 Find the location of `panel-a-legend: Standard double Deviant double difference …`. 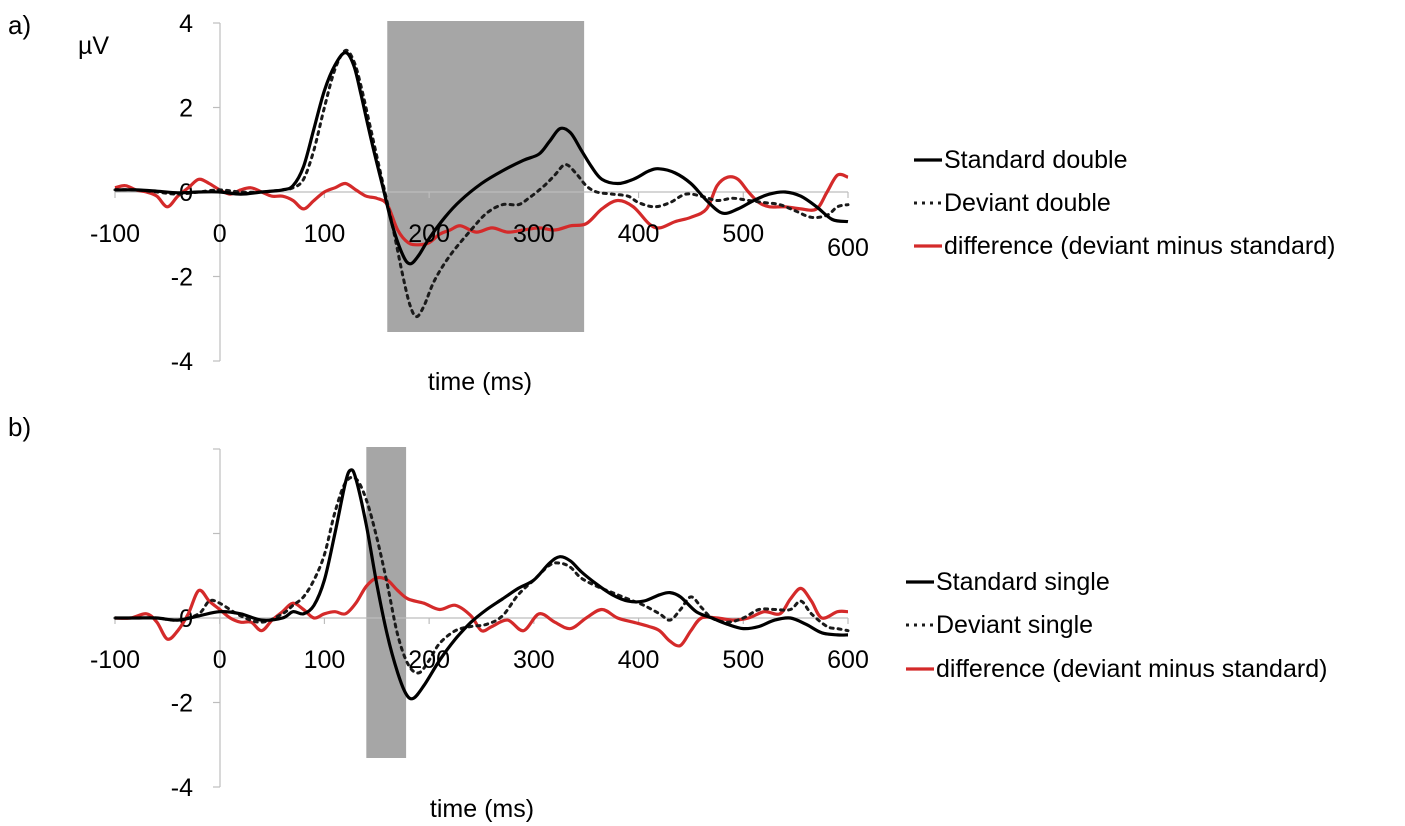

panel-a-legend: Standard double Deviant double difference … is located at coordinates (1124, 203).